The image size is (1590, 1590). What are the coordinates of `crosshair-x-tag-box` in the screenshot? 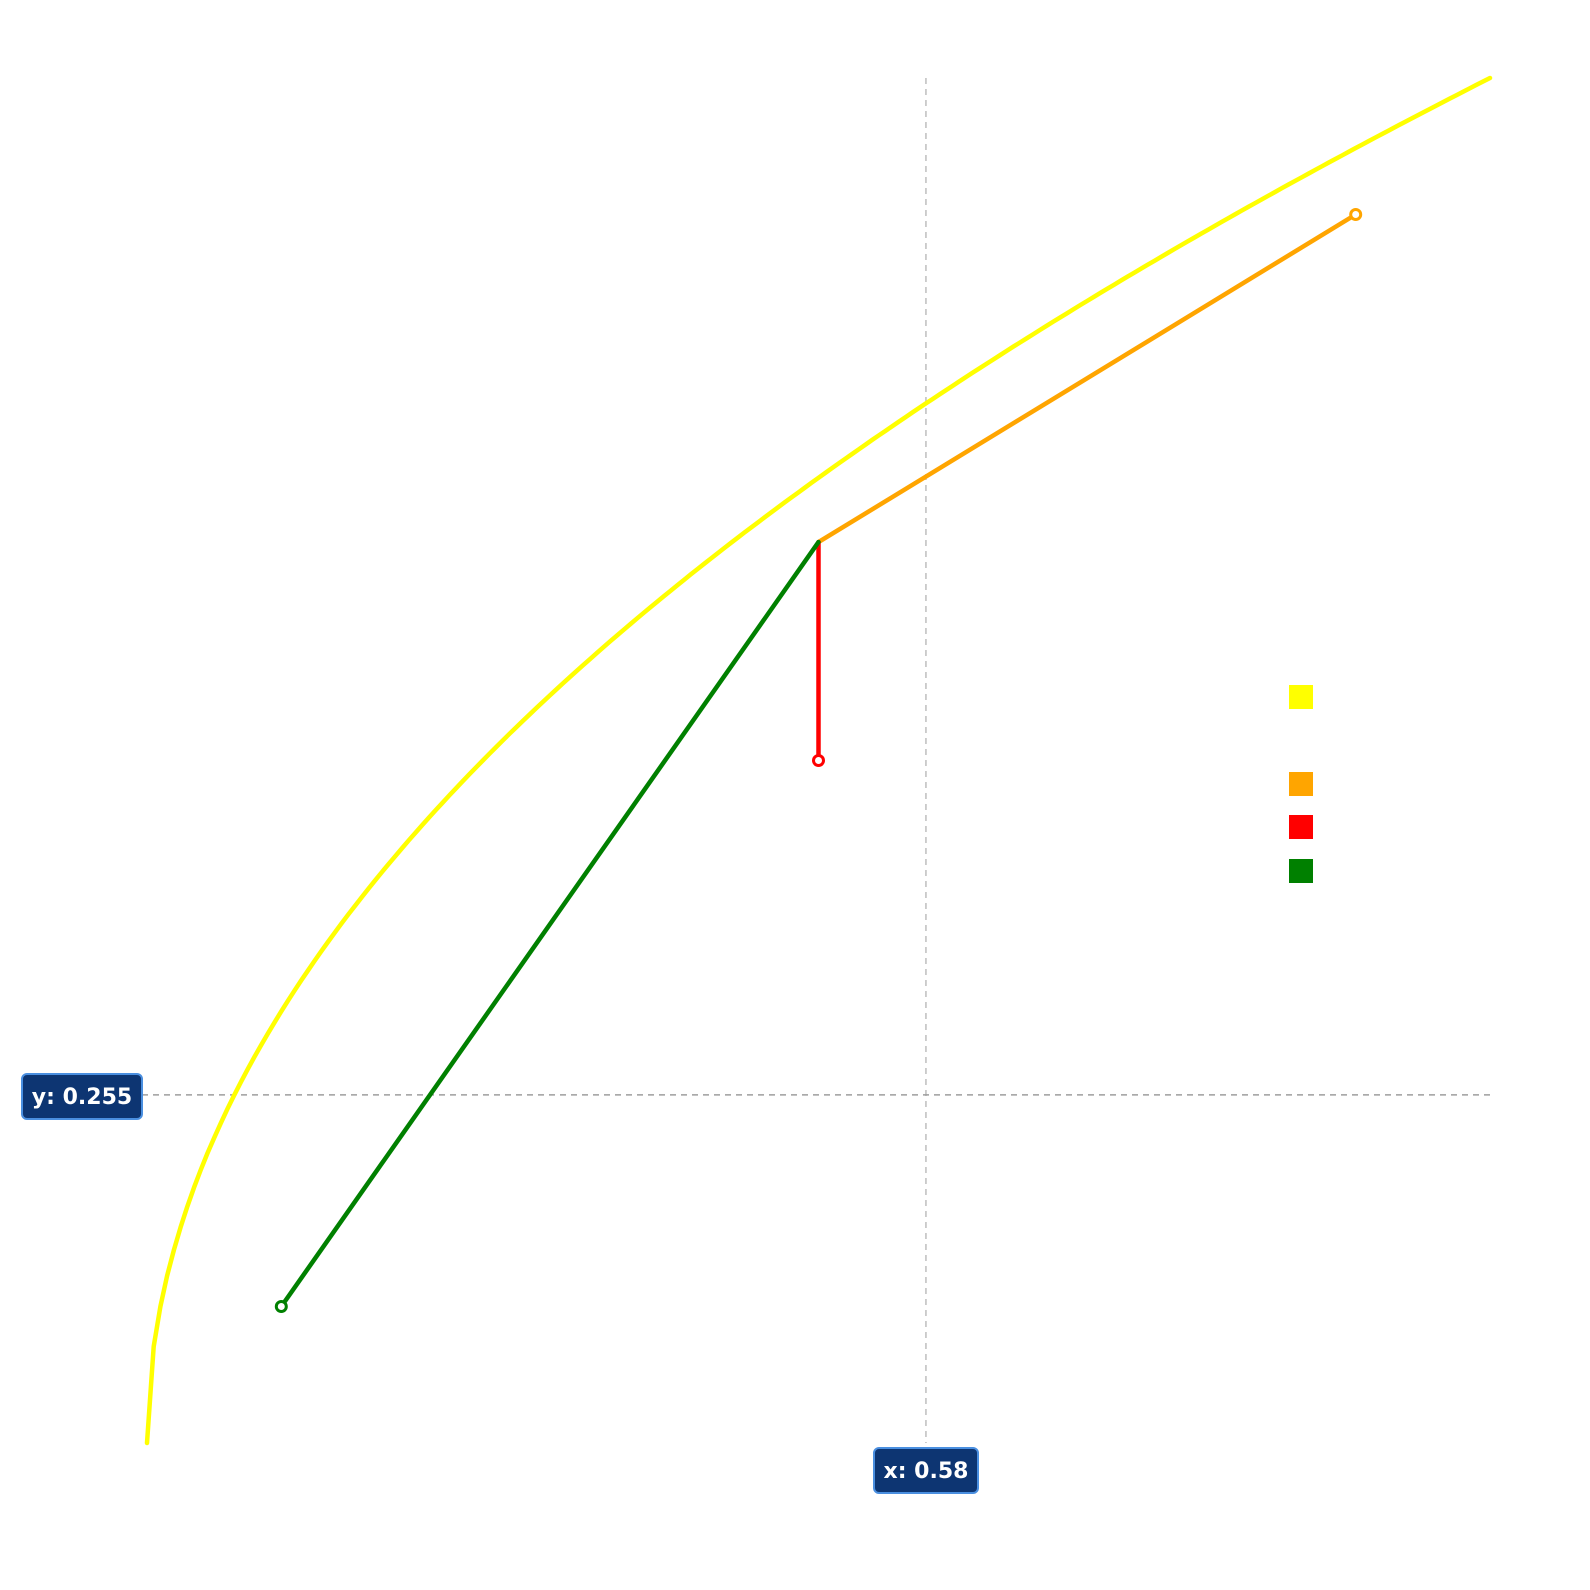 It's located at (926, 1470).